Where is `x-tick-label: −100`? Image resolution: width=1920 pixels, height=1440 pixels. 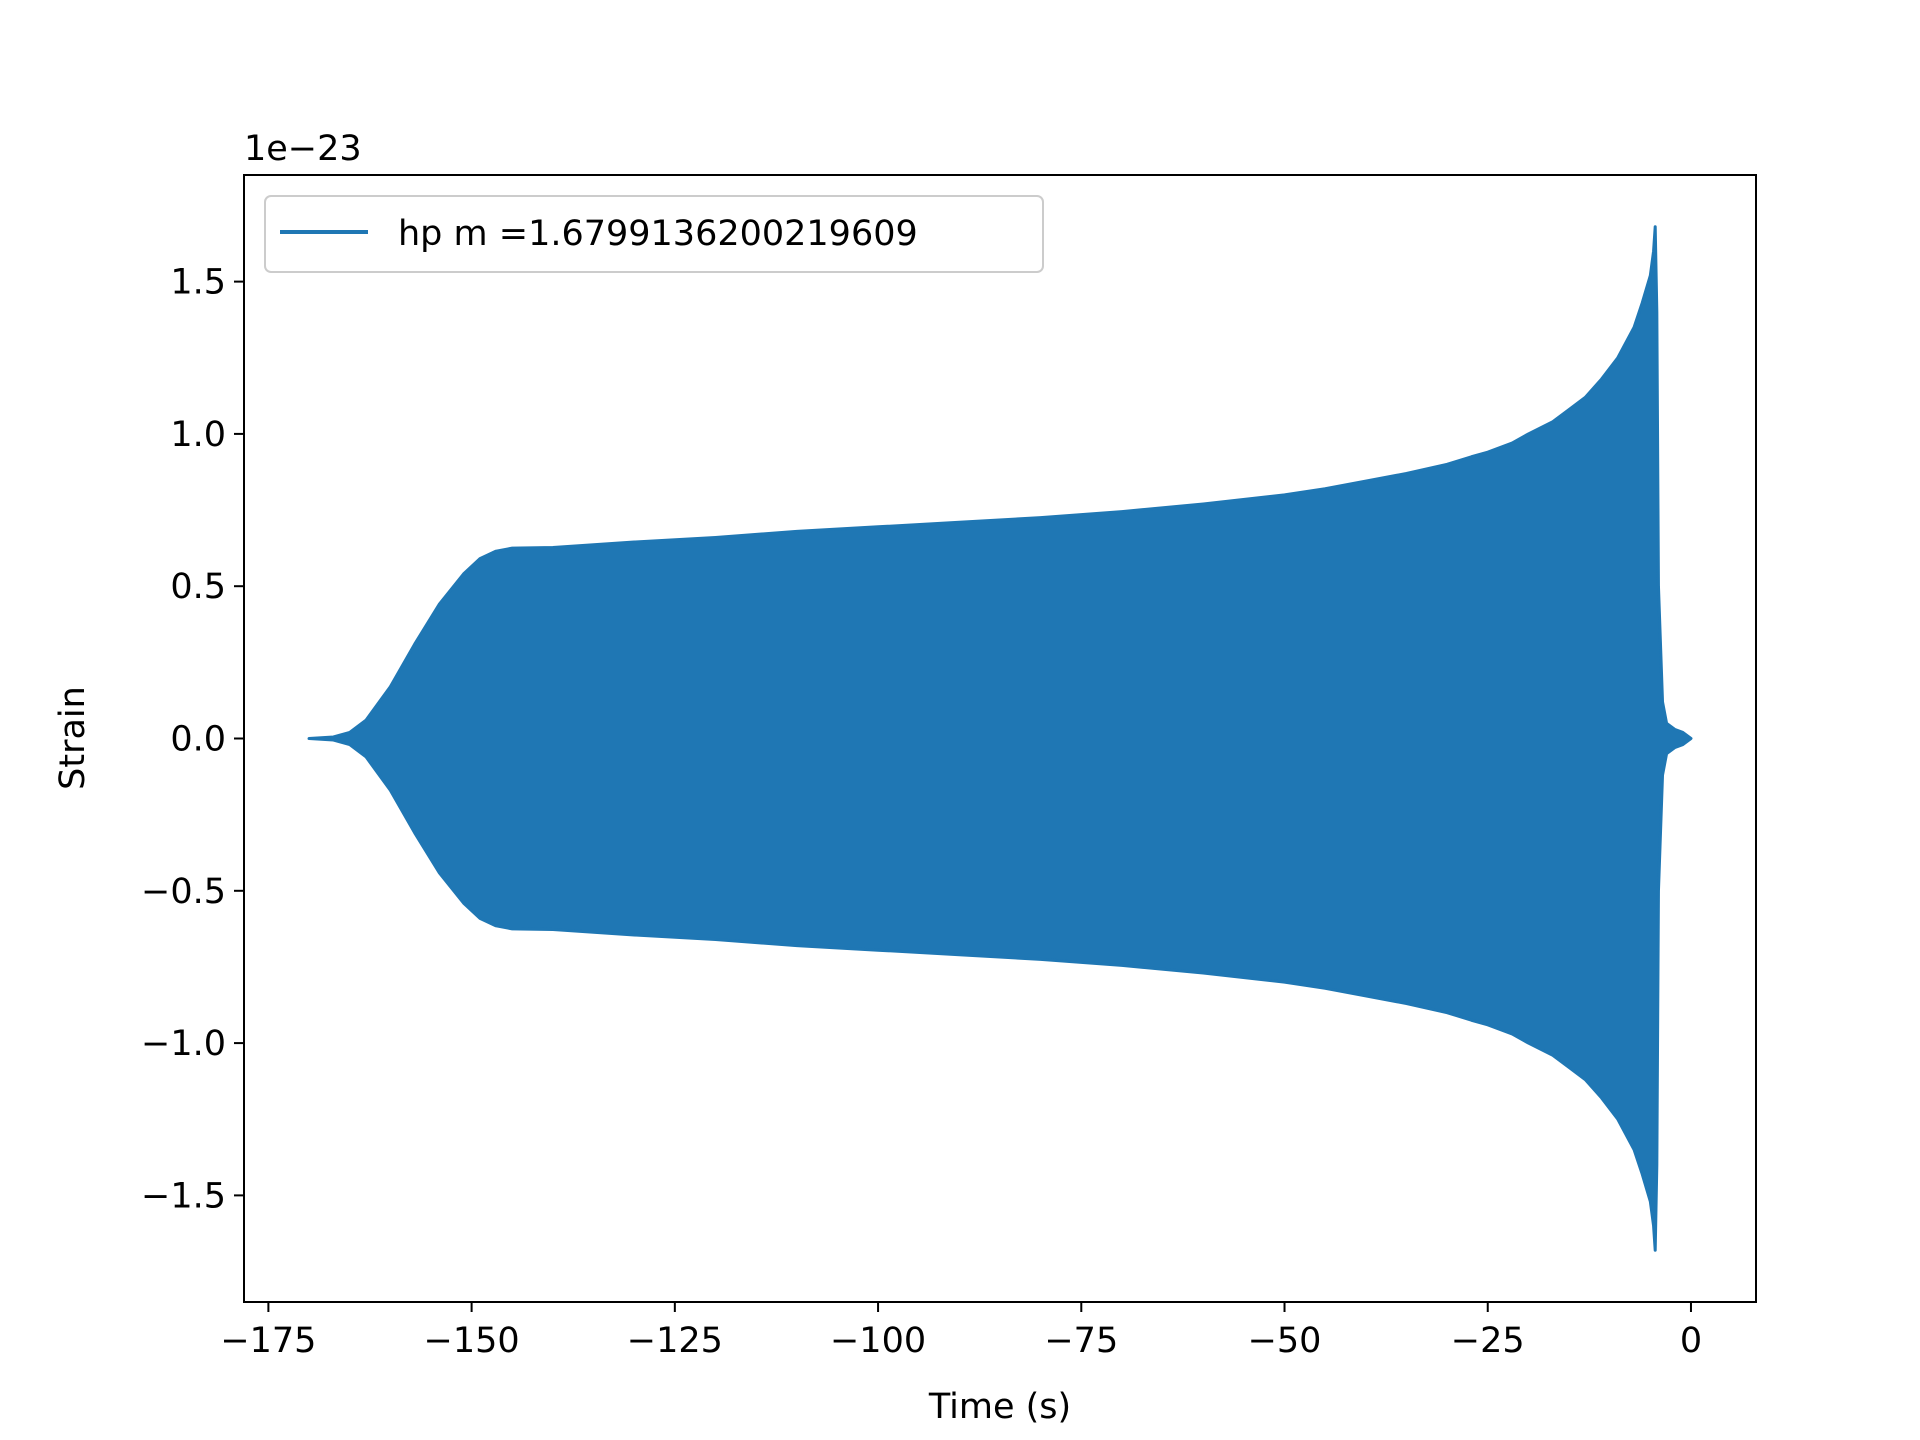 x-tick-label: −100 is located at coordinates (878, 1341).